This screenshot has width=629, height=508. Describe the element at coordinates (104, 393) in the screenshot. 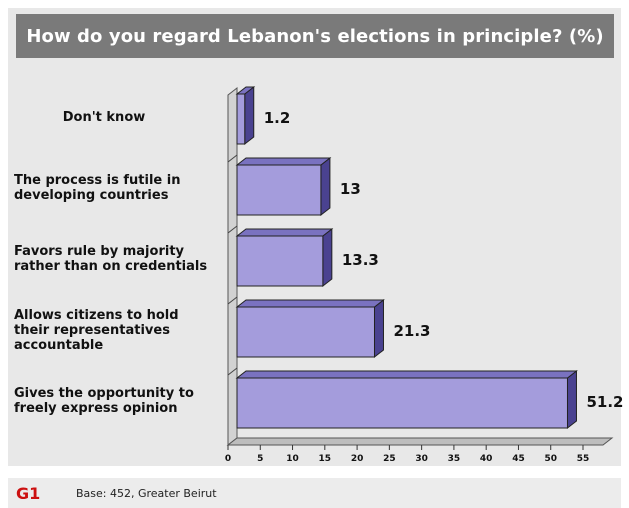

I see `category-label-line: Gives the opportunity to` at that location.